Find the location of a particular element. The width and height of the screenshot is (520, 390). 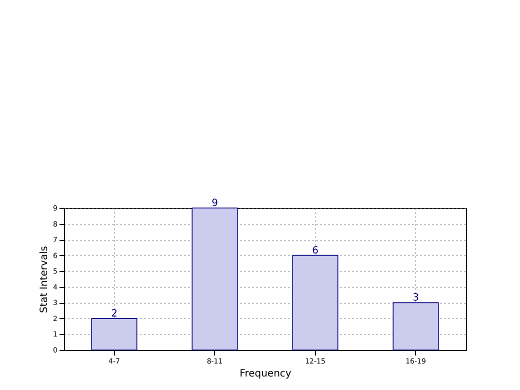

data-label: 9 is located at coordinates (215, 203).